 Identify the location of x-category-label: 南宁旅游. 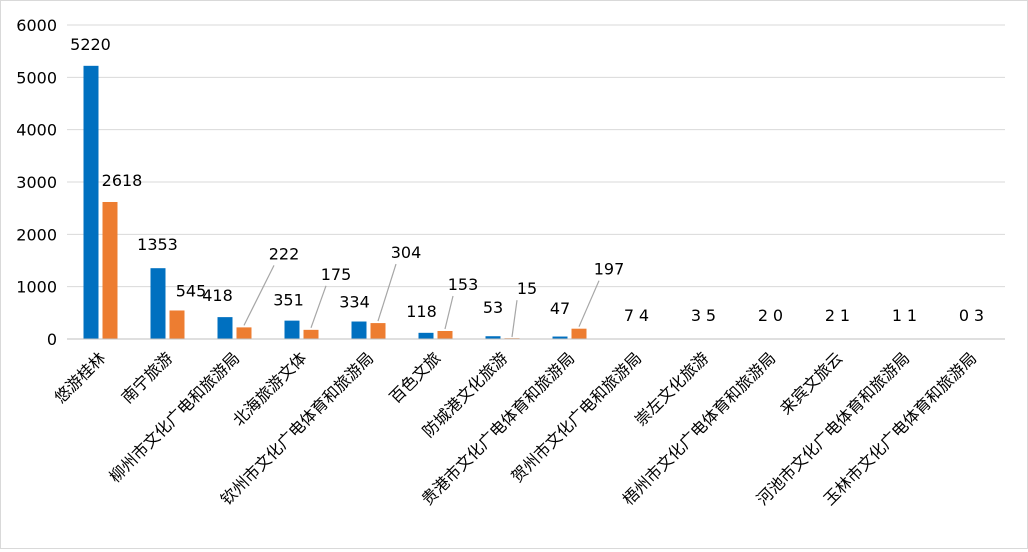
(147, 377).